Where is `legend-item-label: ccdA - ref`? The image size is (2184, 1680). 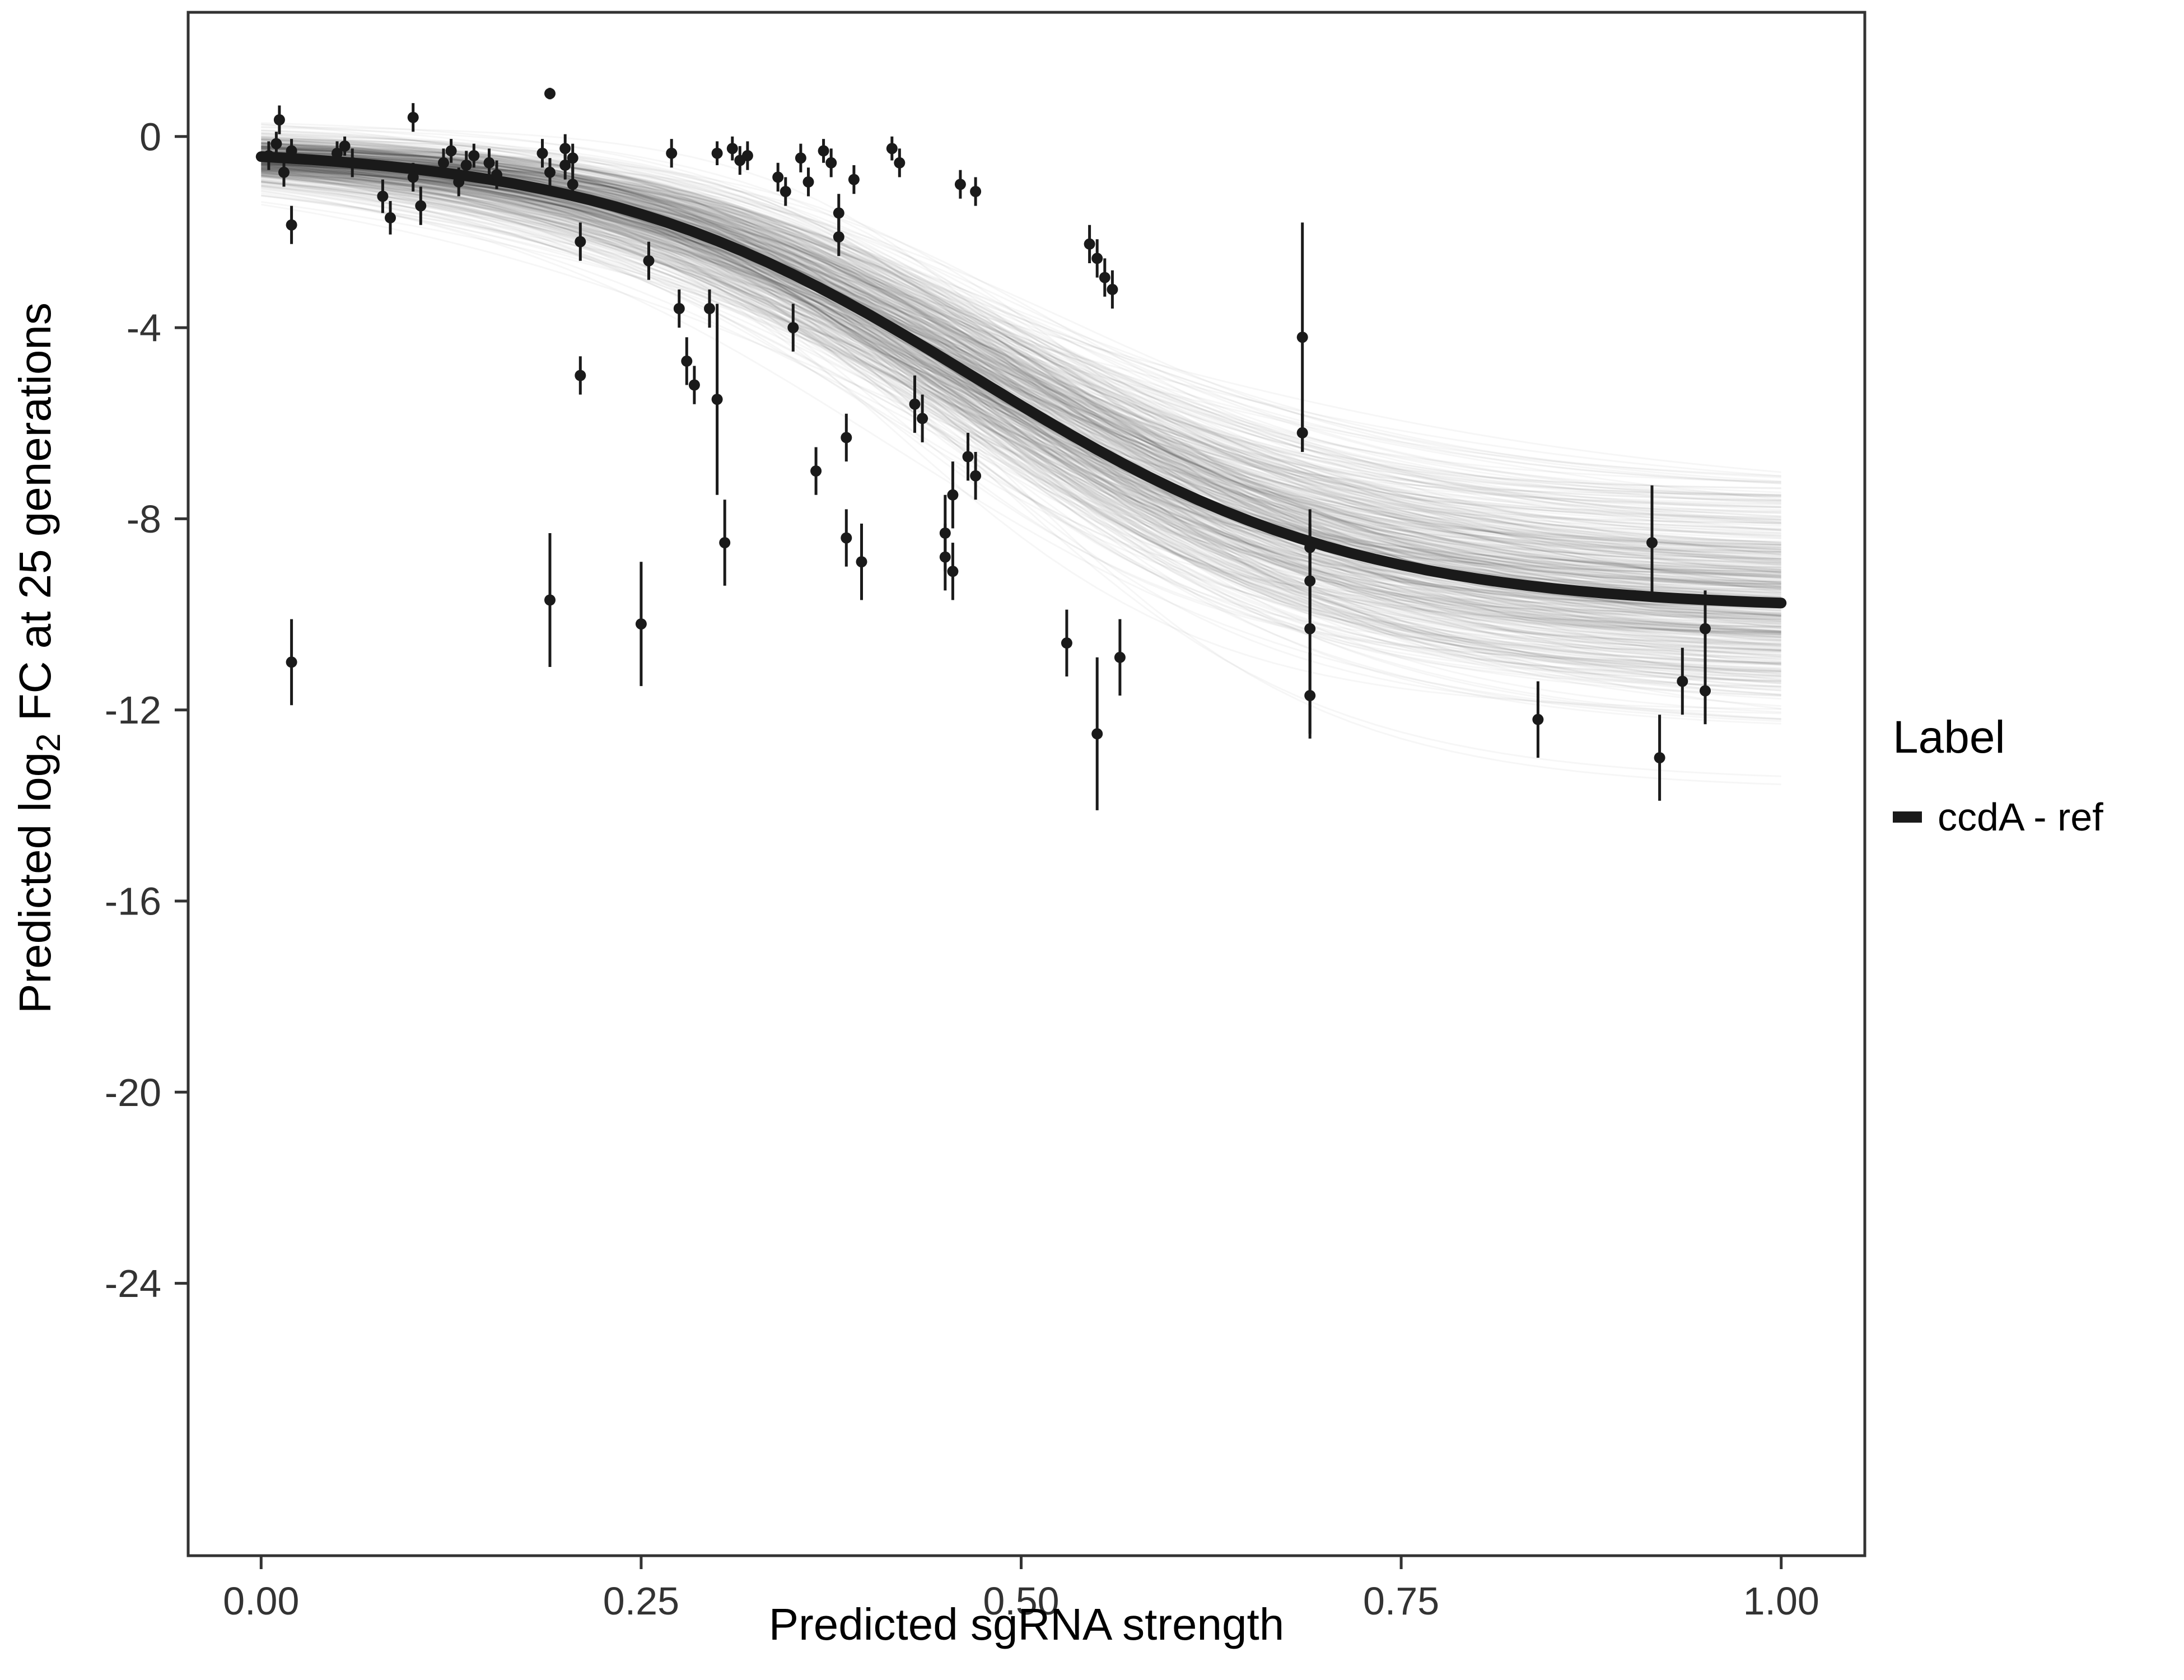
legend-item-label: ccdA - ref is located at coordinates (2021, 817).